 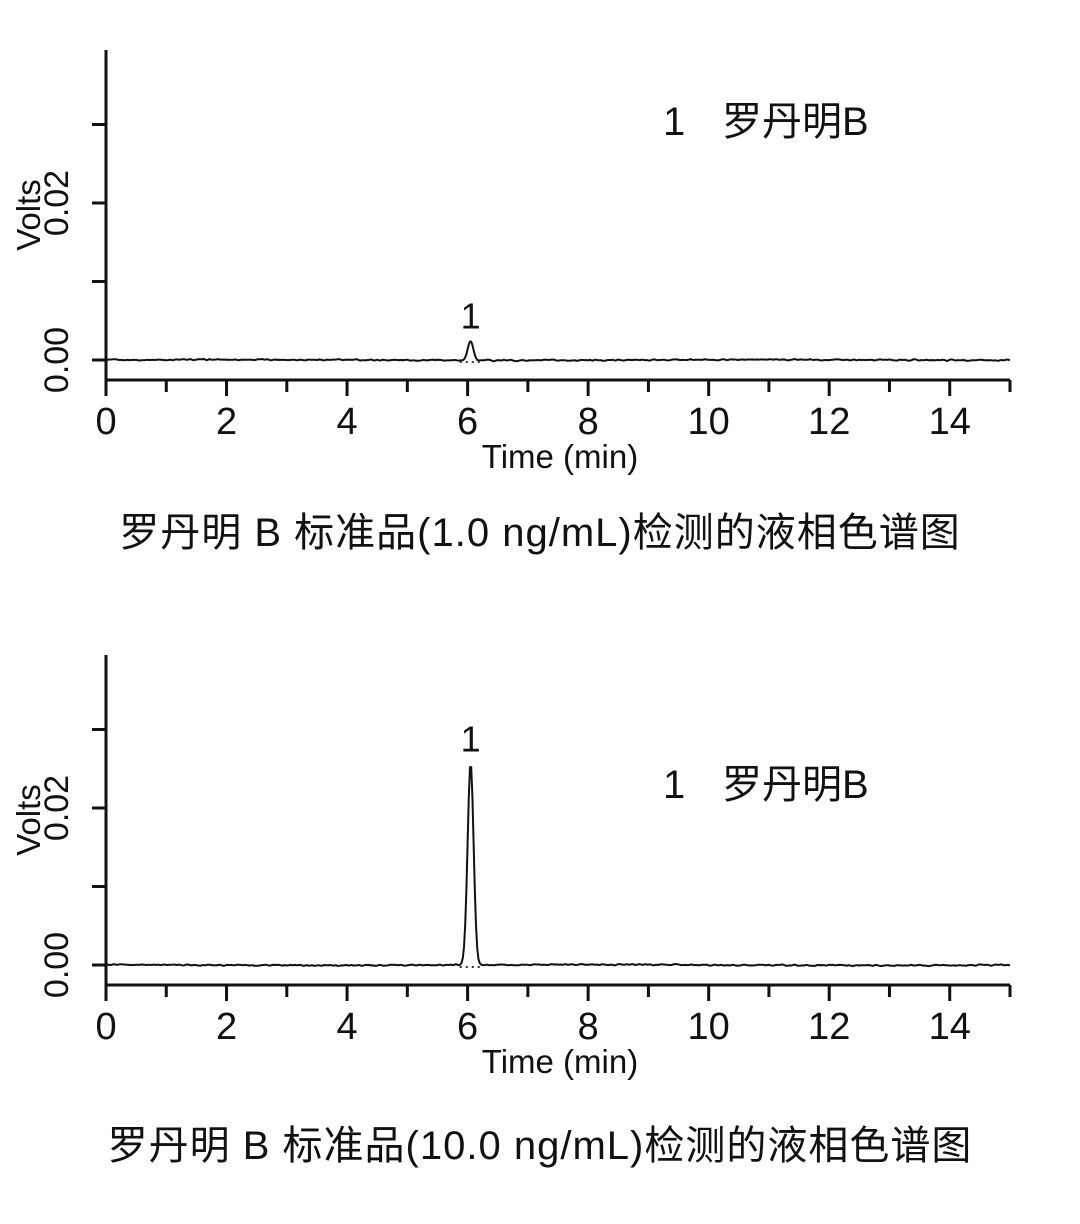 I want to click on chart-caption-1: 罗丹明 B 标准品(1.0 ng/mL)检测的液相色谱图, so click(x=540, y=533).